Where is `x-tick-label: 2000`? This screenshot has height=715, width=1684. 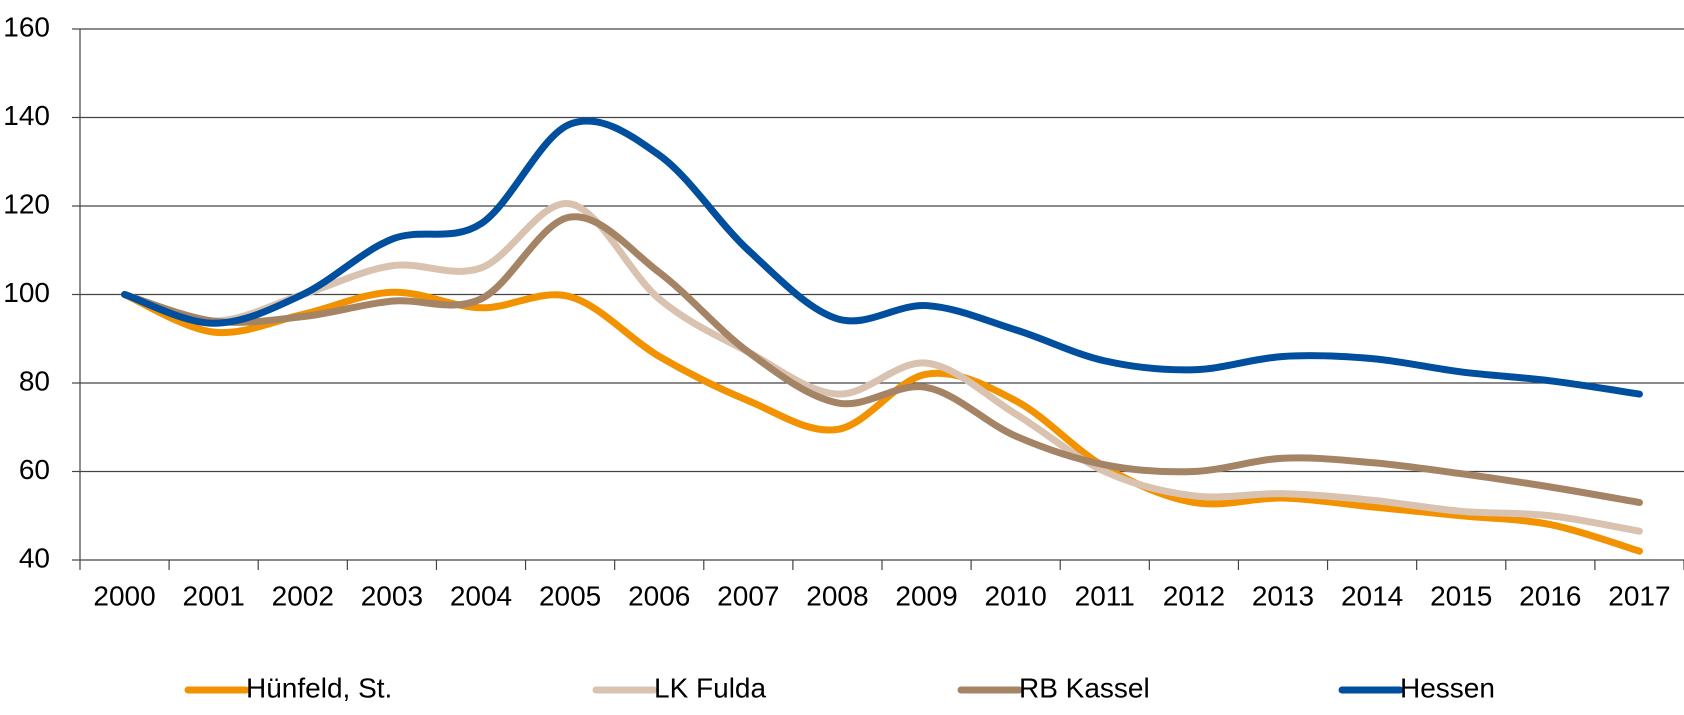
x-tick-label: 2000 is located at coordinates (124, 595).